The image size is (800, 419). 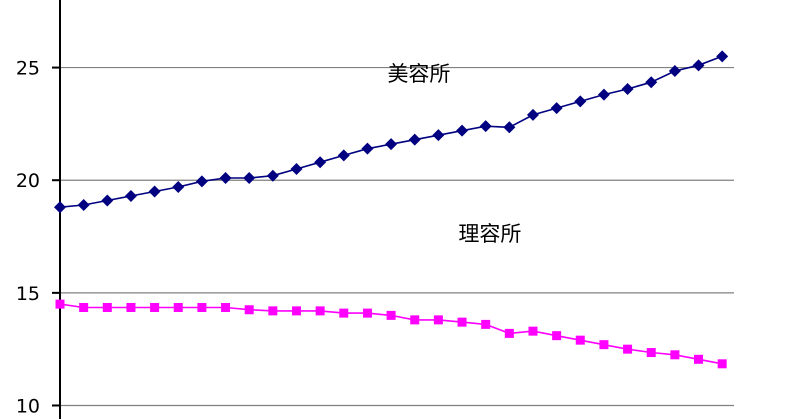 I want to click on y-tick-label-10: 10, so click(x=28, y=406).